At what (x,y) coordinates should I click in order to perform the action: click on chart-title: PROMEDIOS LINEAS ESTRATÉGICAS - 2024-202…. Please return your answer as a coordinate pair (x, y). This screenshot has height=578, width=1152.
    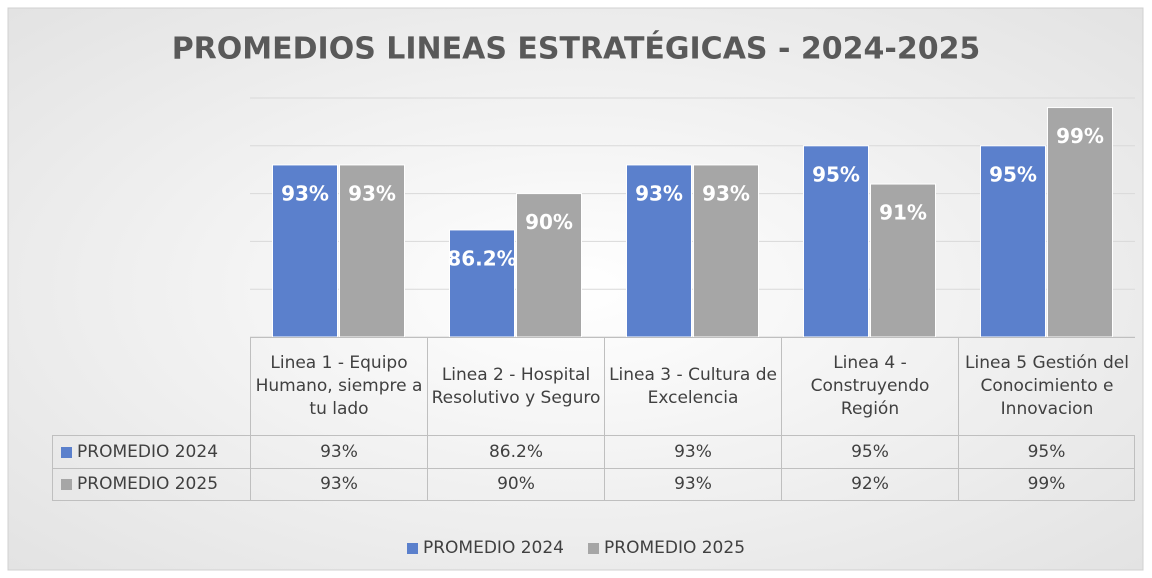
    Looking at the image, I should click on (576, 49).